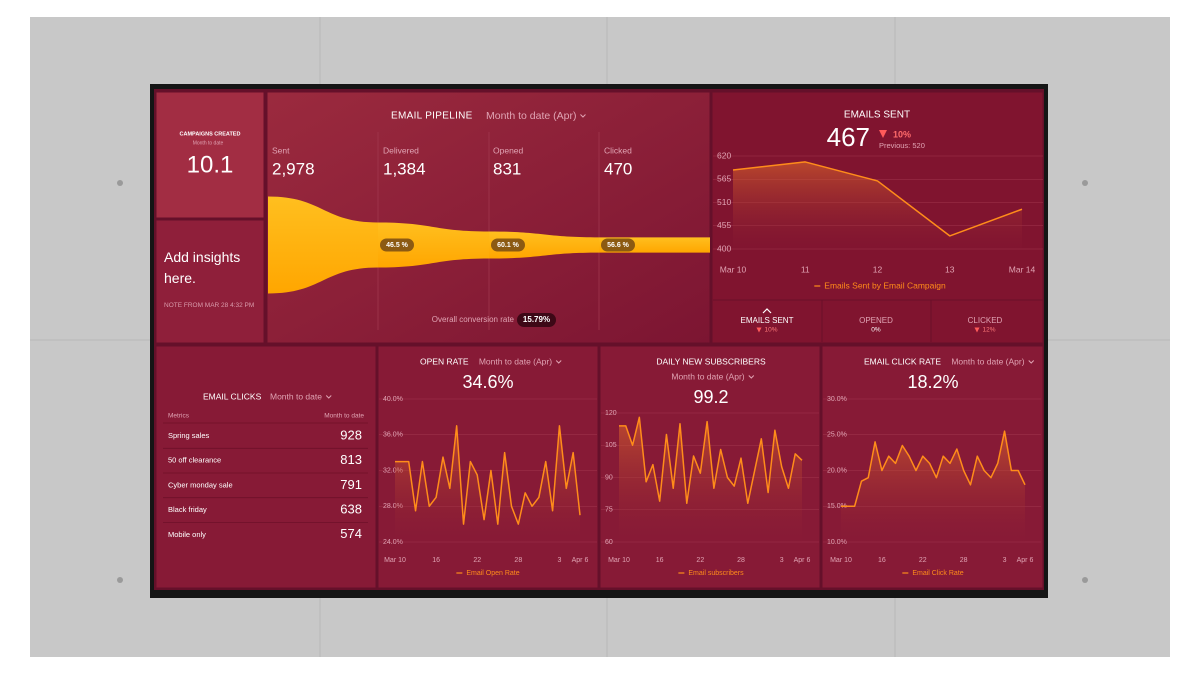  Describe the element at coordinates (1022, 269) in the screenshot. I see `x-tick-label: Mar 14` at that location.